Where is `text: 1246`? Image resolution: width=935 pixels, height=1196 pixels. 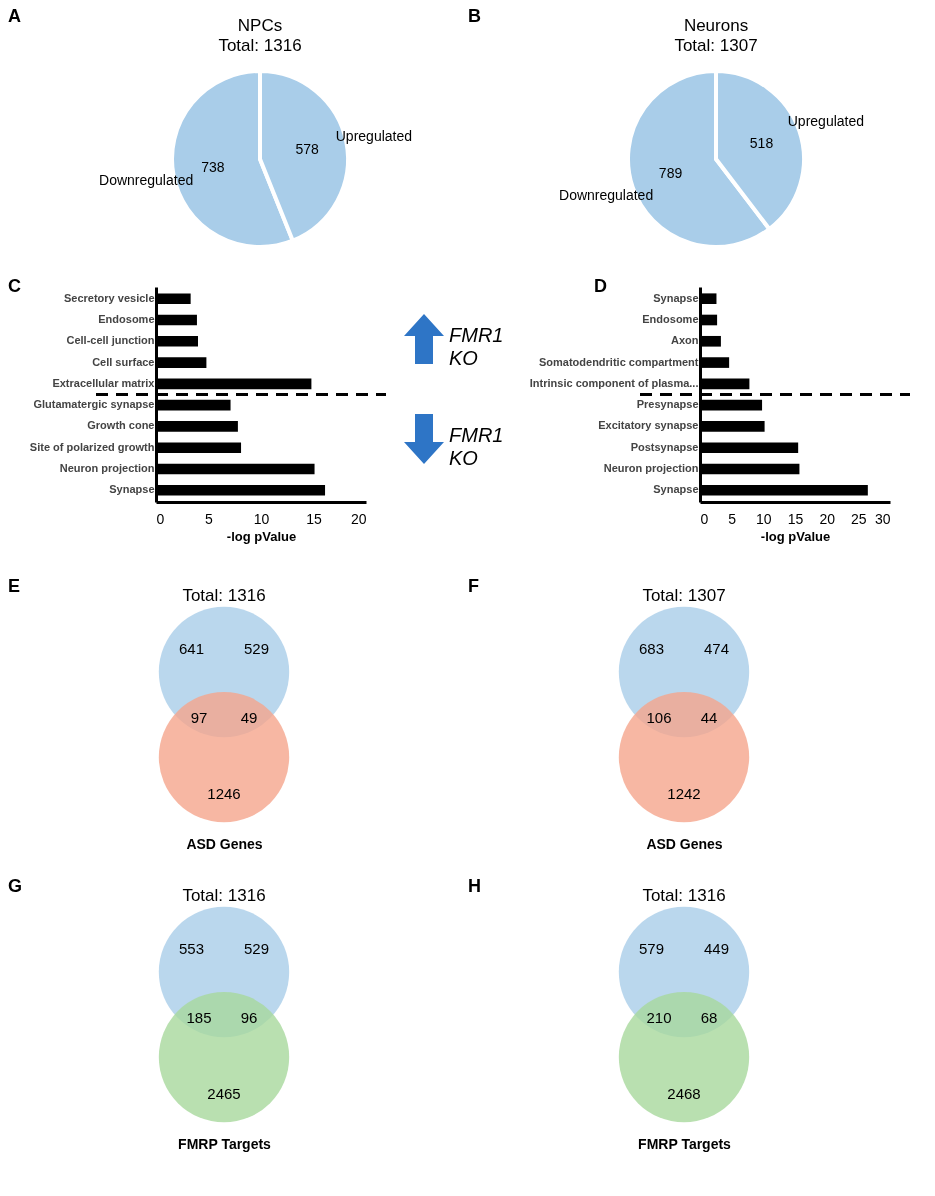 text: 1246 is located at coordinates (224, 793).